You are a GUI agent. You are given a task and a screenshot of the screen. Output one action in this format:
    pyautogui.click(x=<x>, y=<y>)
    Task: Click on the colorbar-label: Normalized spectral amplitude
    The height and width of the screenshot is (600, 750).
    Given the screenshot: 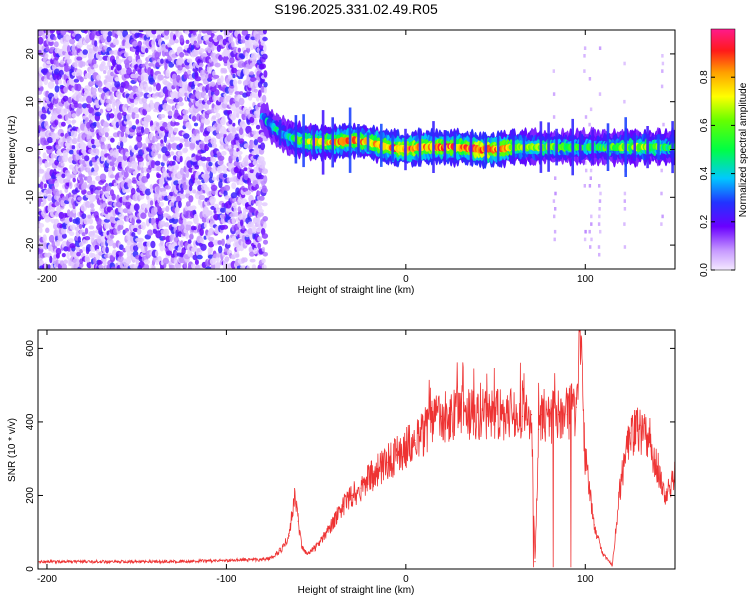 What is the action you would take?
    pyautogui.click(x=743, y=149)
    